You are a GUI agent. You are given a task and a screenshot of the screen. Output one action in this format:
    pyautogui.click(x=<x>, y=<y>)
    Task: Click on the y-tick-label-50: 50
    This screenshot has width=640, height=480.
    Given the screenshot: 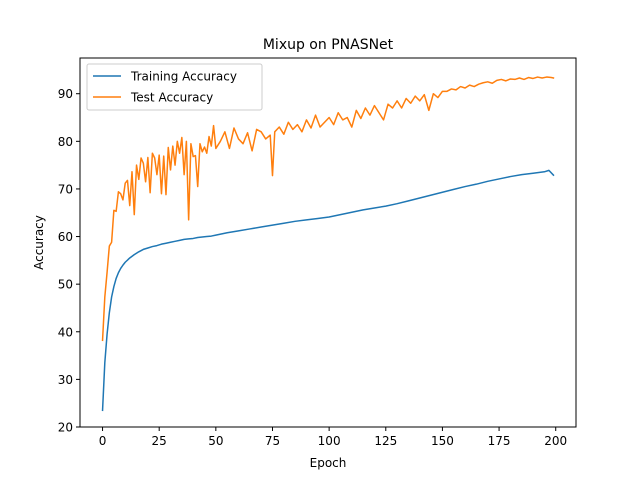 What is the action you would take?
    pyautogui.click(x=65, y=285)
    